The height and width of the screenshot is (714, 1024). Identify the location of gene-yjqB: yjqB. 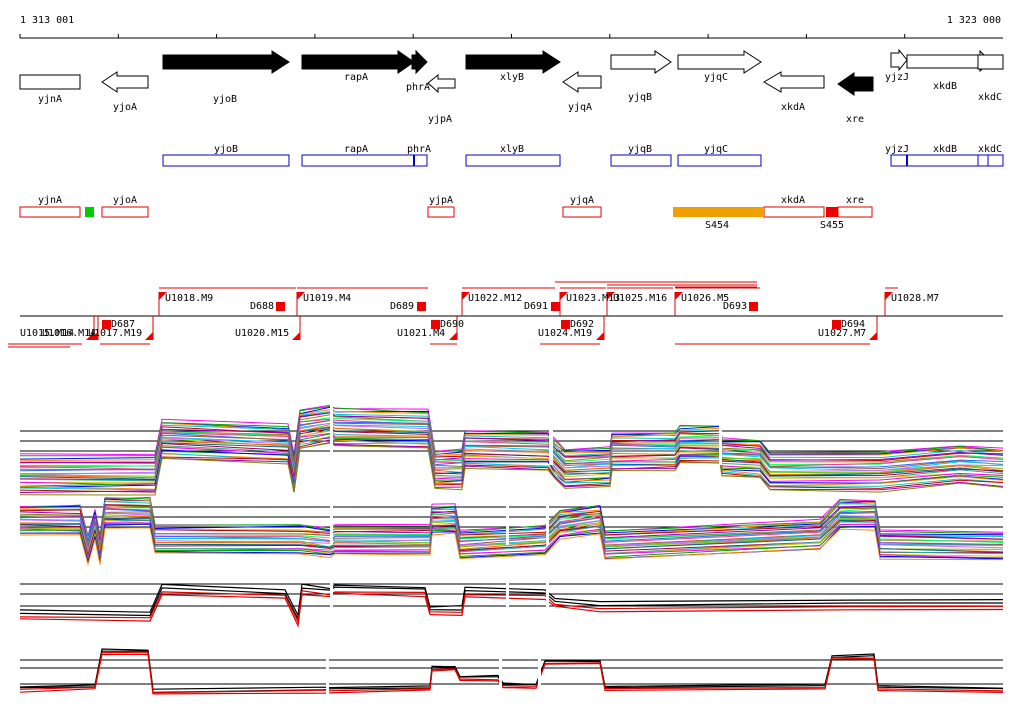
(641, 76).